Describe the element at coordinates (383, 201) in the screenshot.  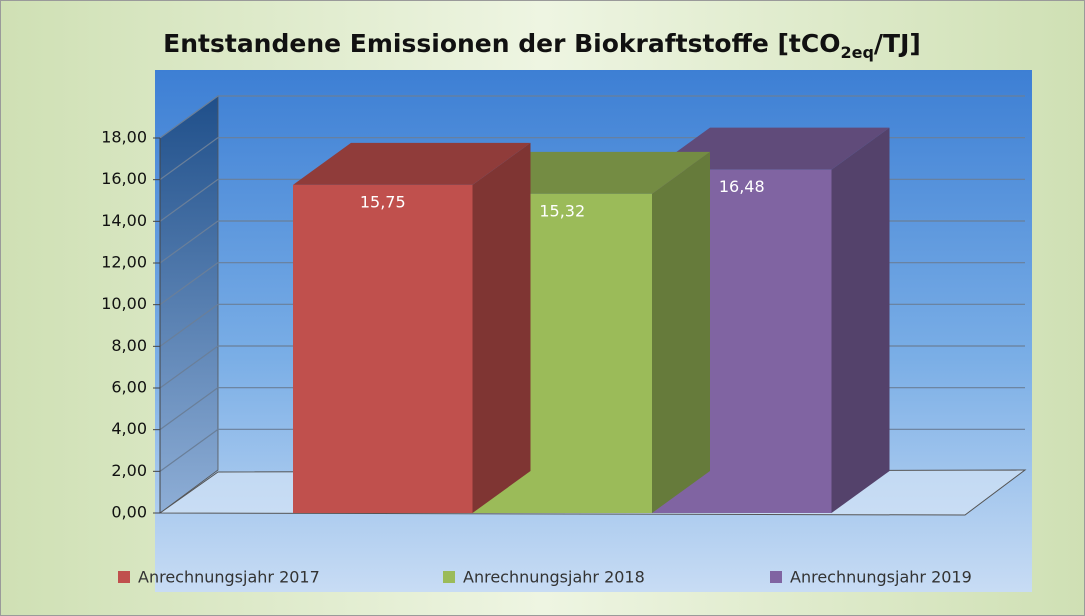
I see `data-label: 15,75` at that location.